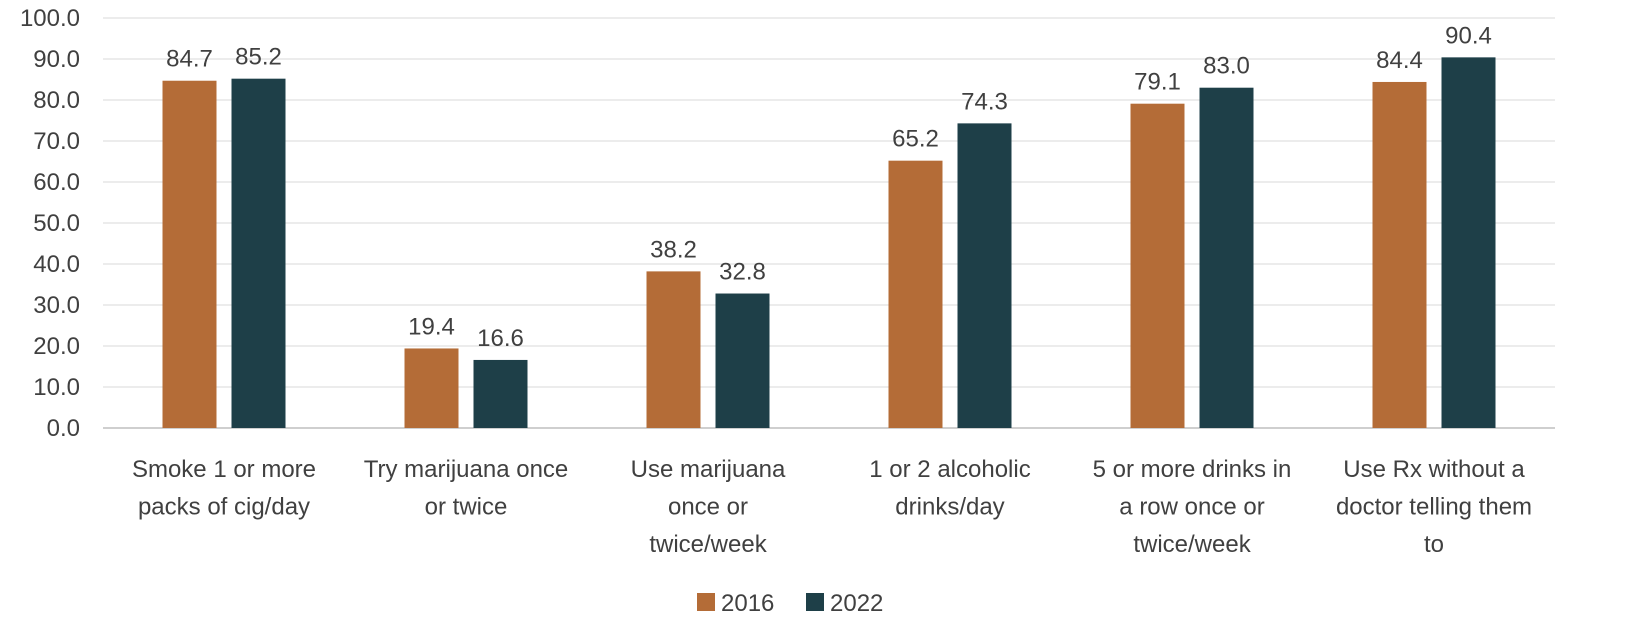  I want to click on legend-swatch-2016, so click(706, 602).